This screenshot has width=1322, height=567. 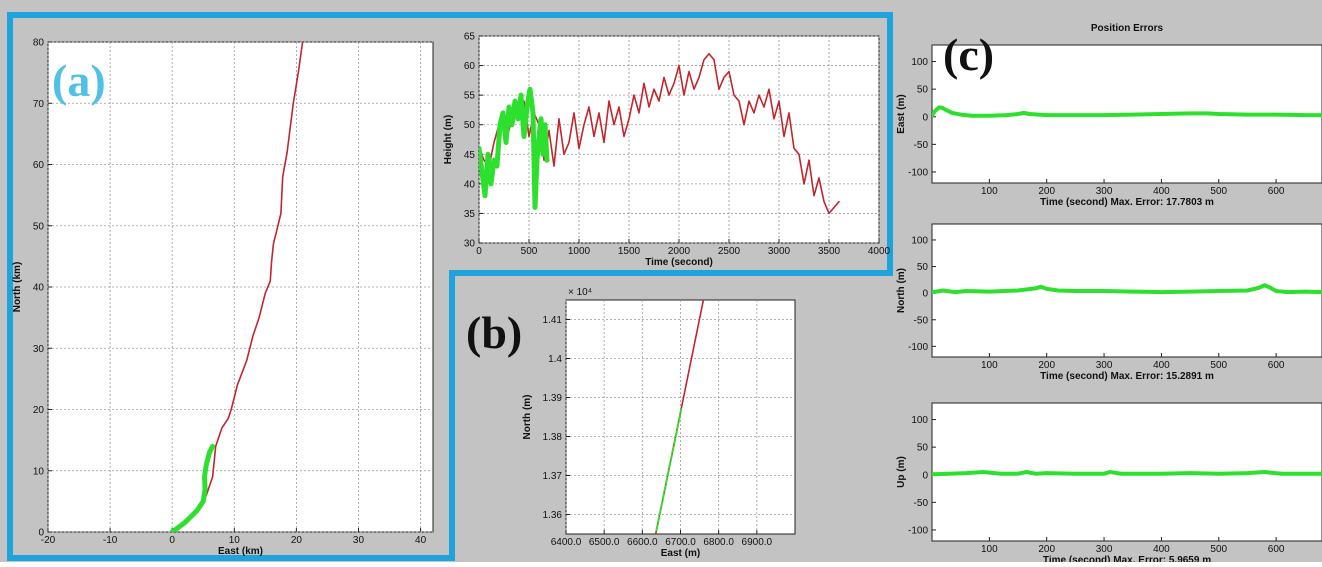 I want to click on x-tick-label: 40, so click(x=421, y=540).